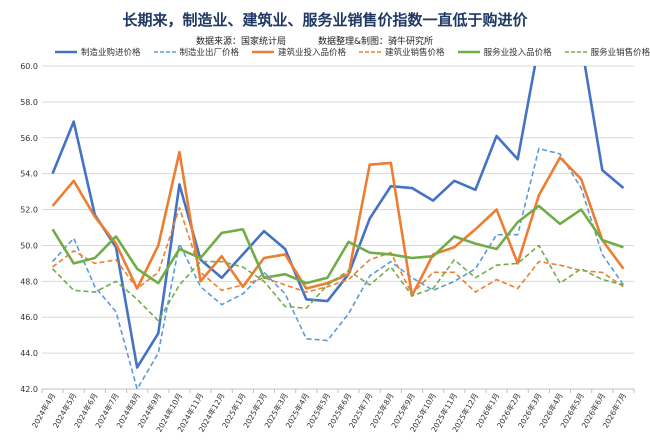  What do you see at coordinates (517, 53) in the screenshot?
I see `legend-label: 服务业投入品价格` at bounding box center [517, 53].